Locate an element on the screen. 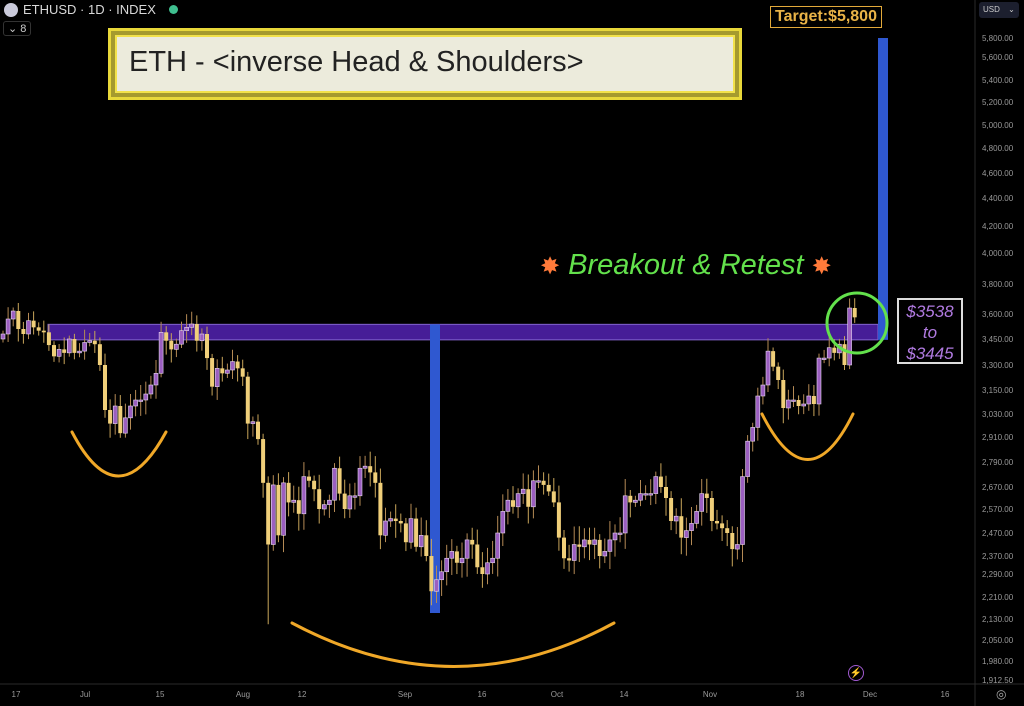 The image size is (1024, 706). price-tick-label: 4,600.00 is located at coordinates (998, 173).